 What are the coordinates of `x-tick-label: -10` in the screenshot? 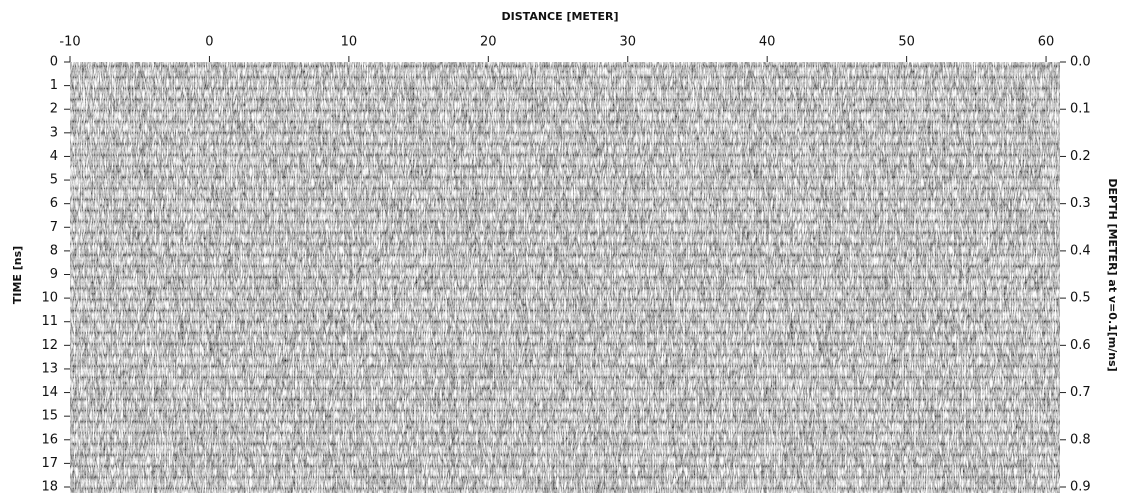 It's located at (69, 42).